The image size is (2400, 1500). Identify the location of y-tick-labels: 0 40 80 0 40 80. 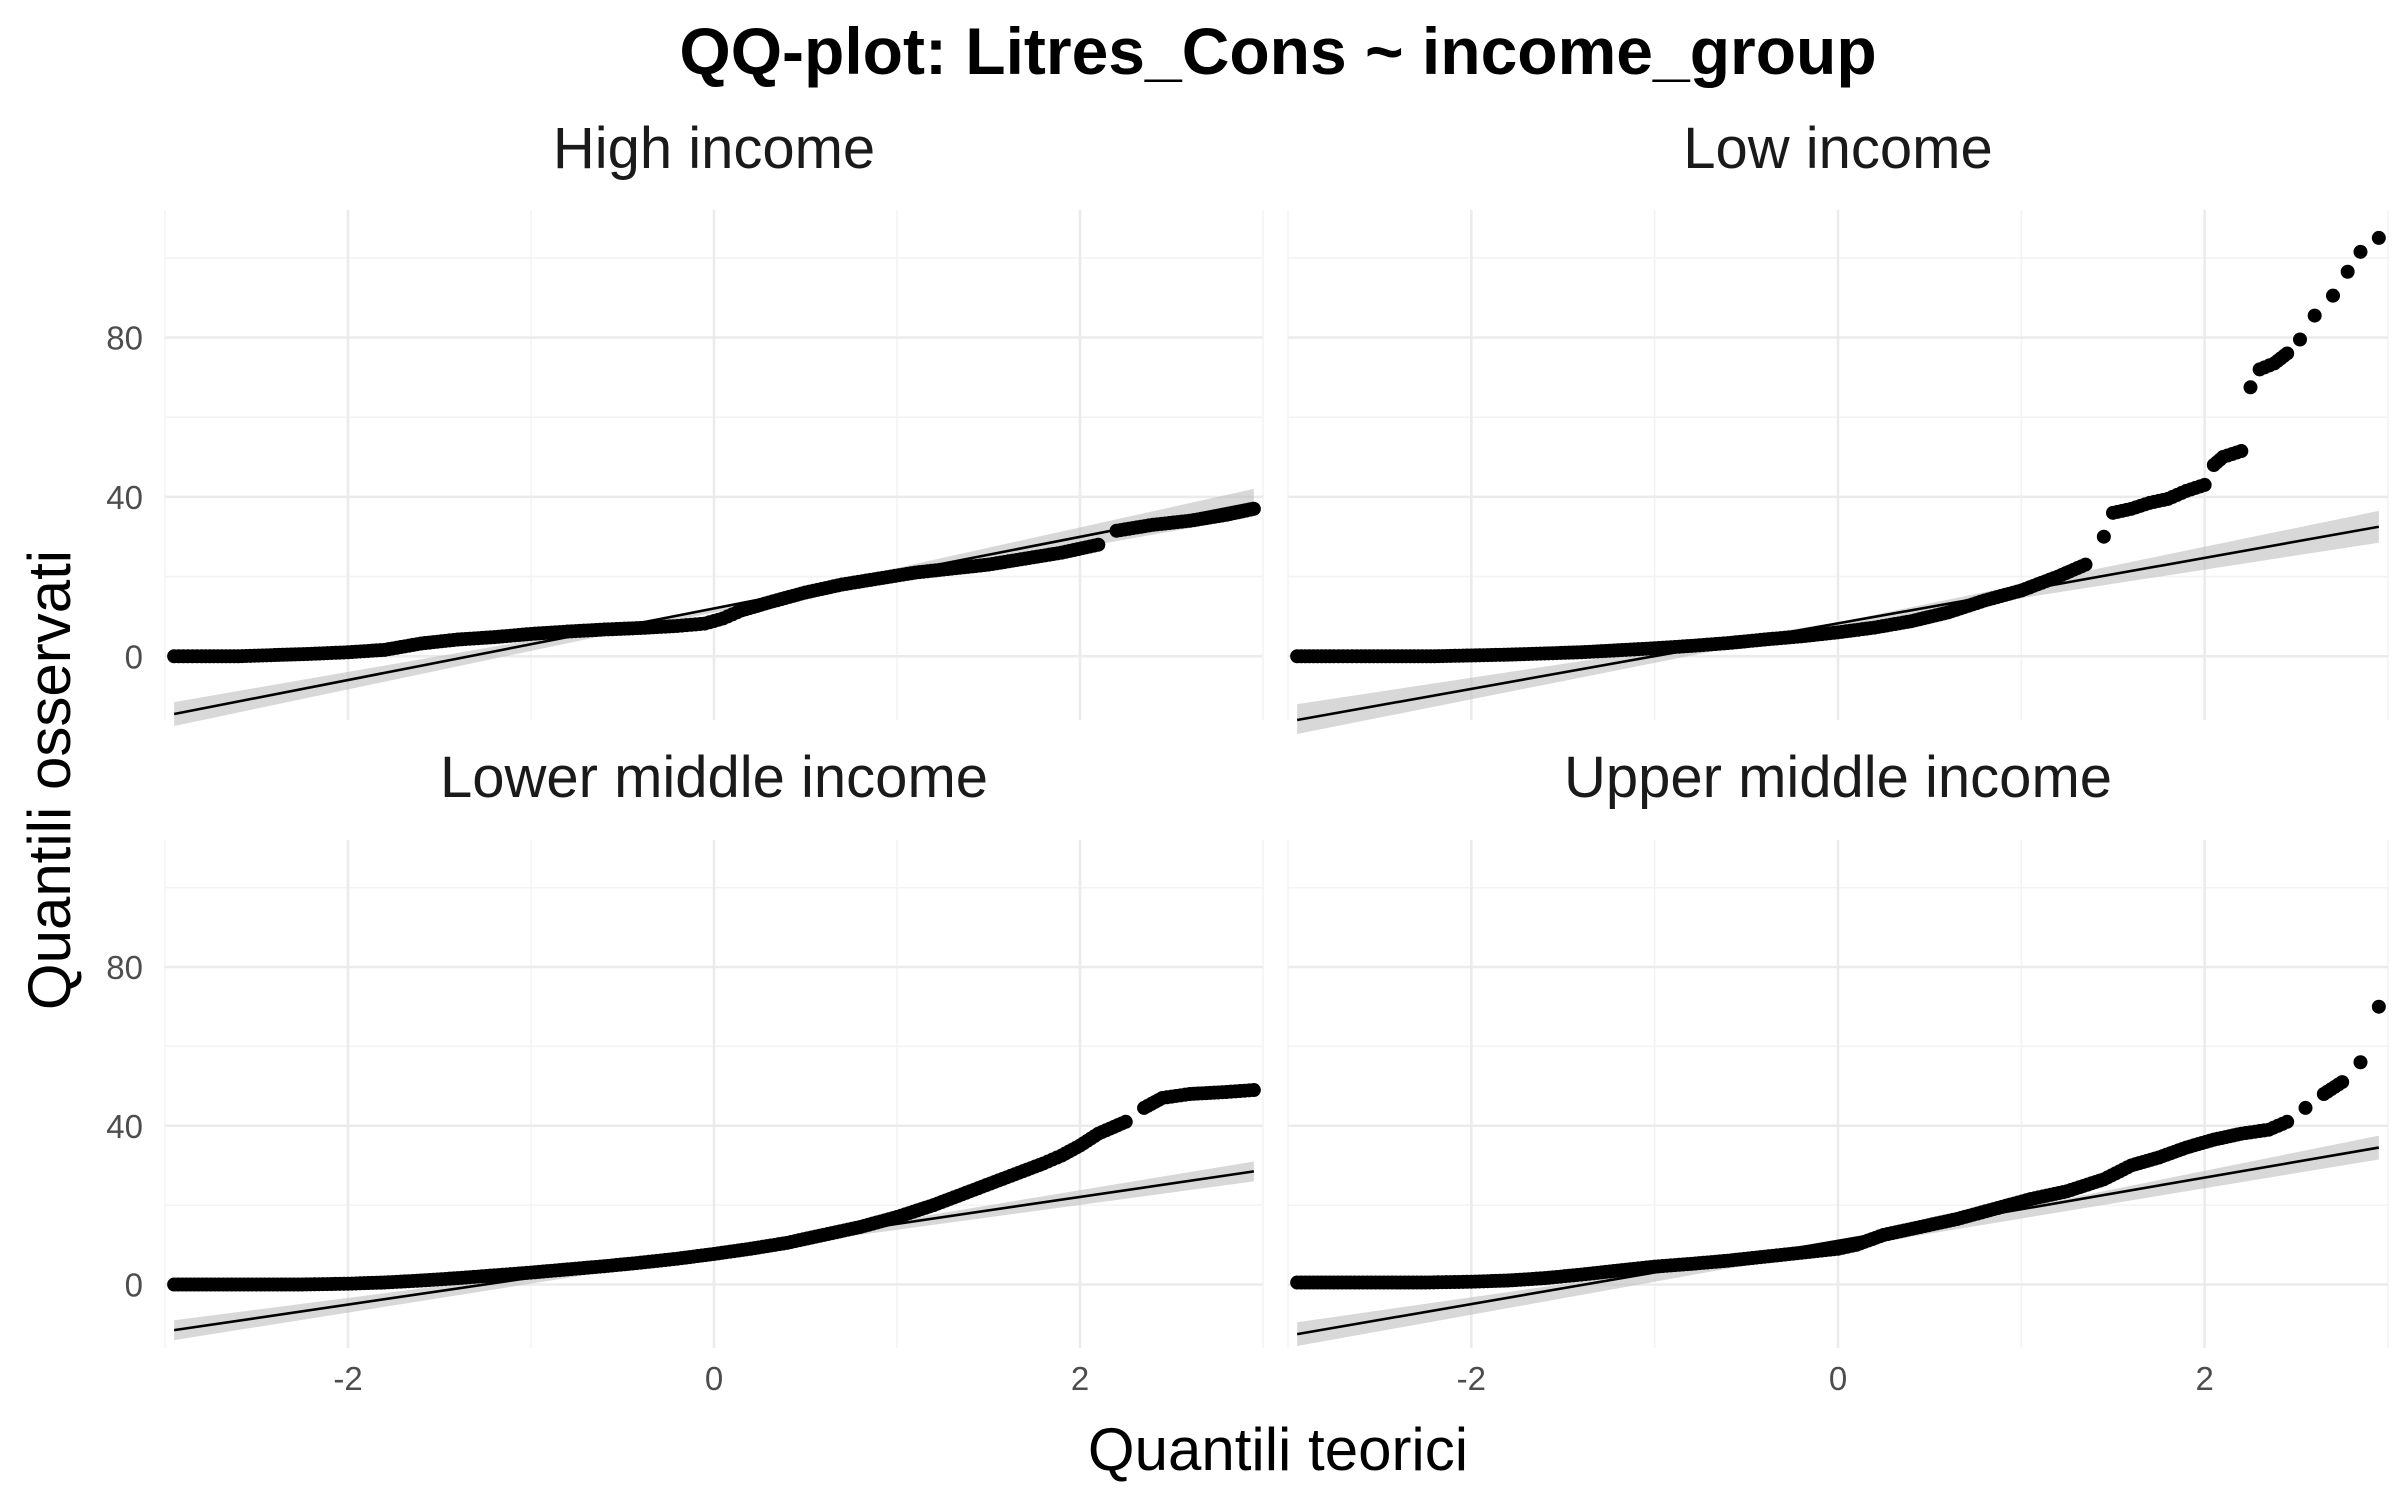
(124, 812).